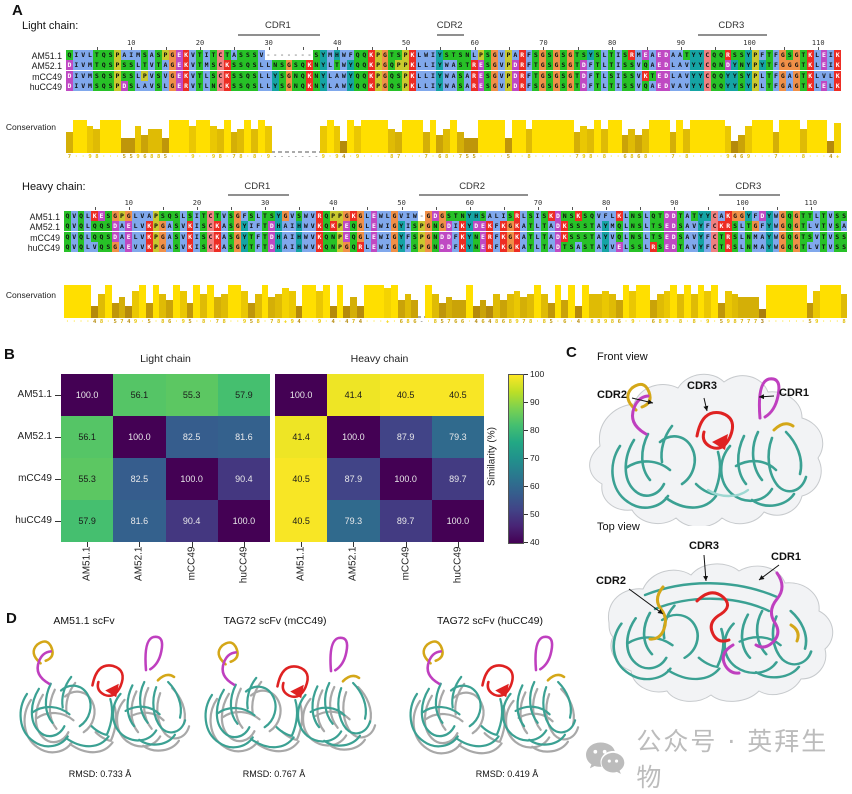 The height and width of the screenshot is (794, 852). What do you see at coordinates (289, 55) in the screenshot?
I see `residue-cell: -` at bounding box center [289, 55].